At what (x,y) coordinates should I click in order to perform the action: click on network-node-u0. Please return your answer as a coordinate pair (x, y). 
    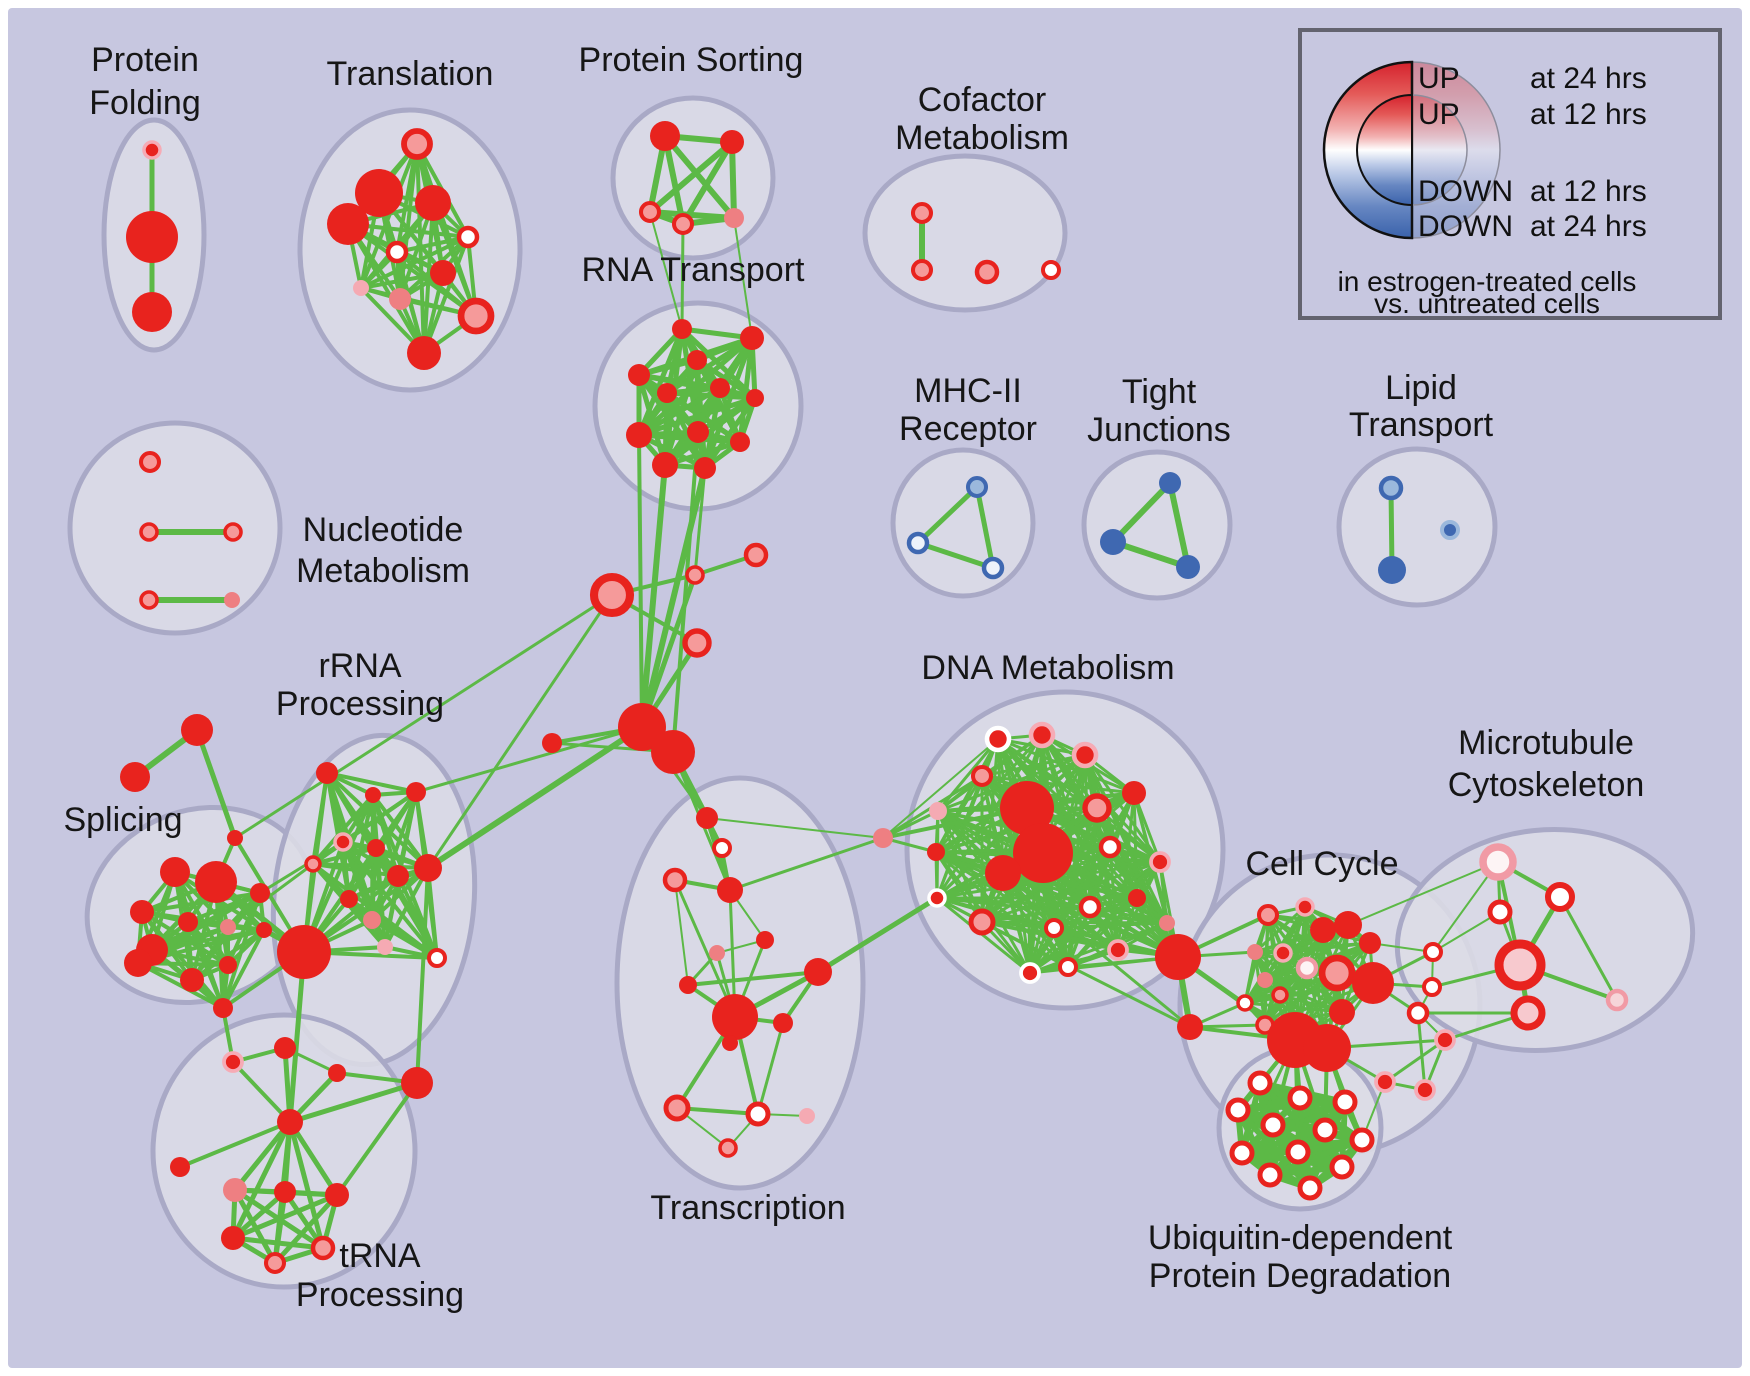
    Looking at the image, I should click on (1260, 1083).